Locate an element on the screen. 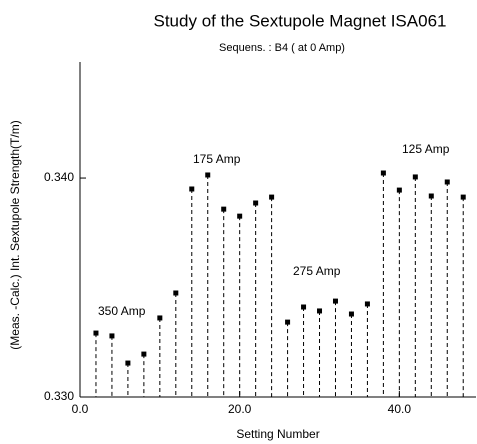 The height and width of the screenshot is (444, 477). annotation: 275 Amp is located at coordinates (317, 271).